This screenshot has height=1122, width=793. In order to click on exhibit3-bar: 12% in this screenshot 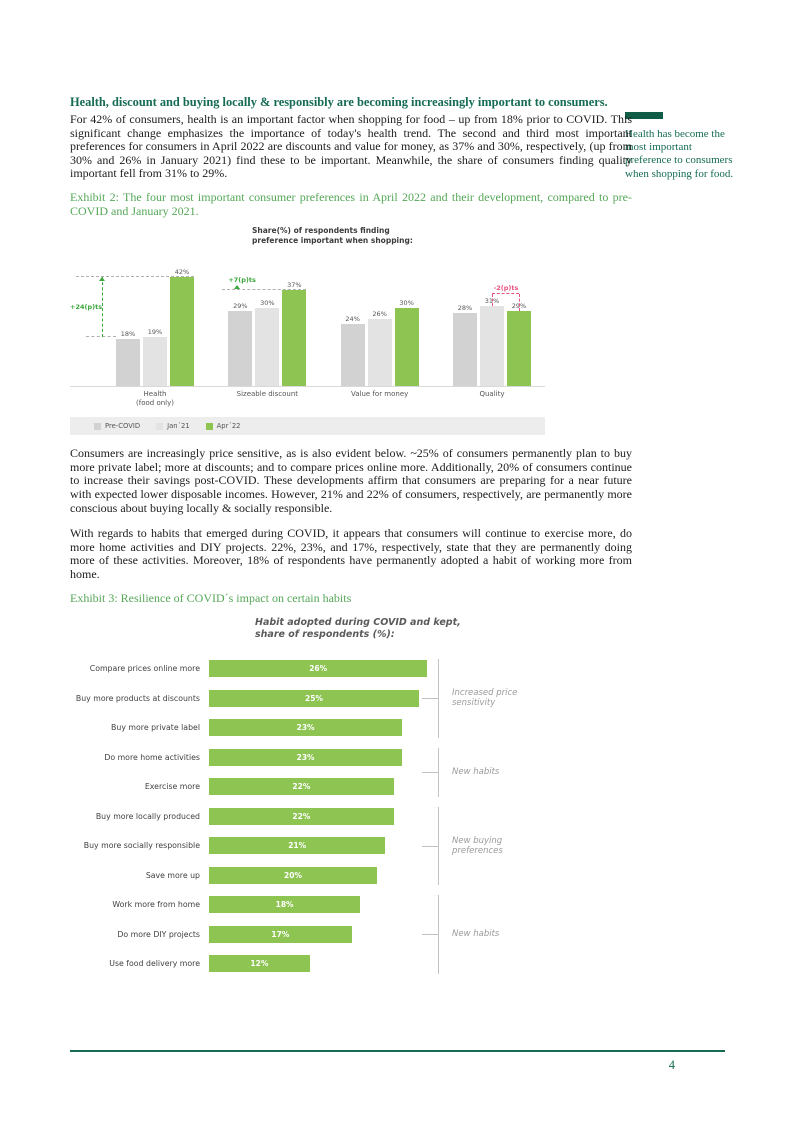, I will do `click(259, 964)`.